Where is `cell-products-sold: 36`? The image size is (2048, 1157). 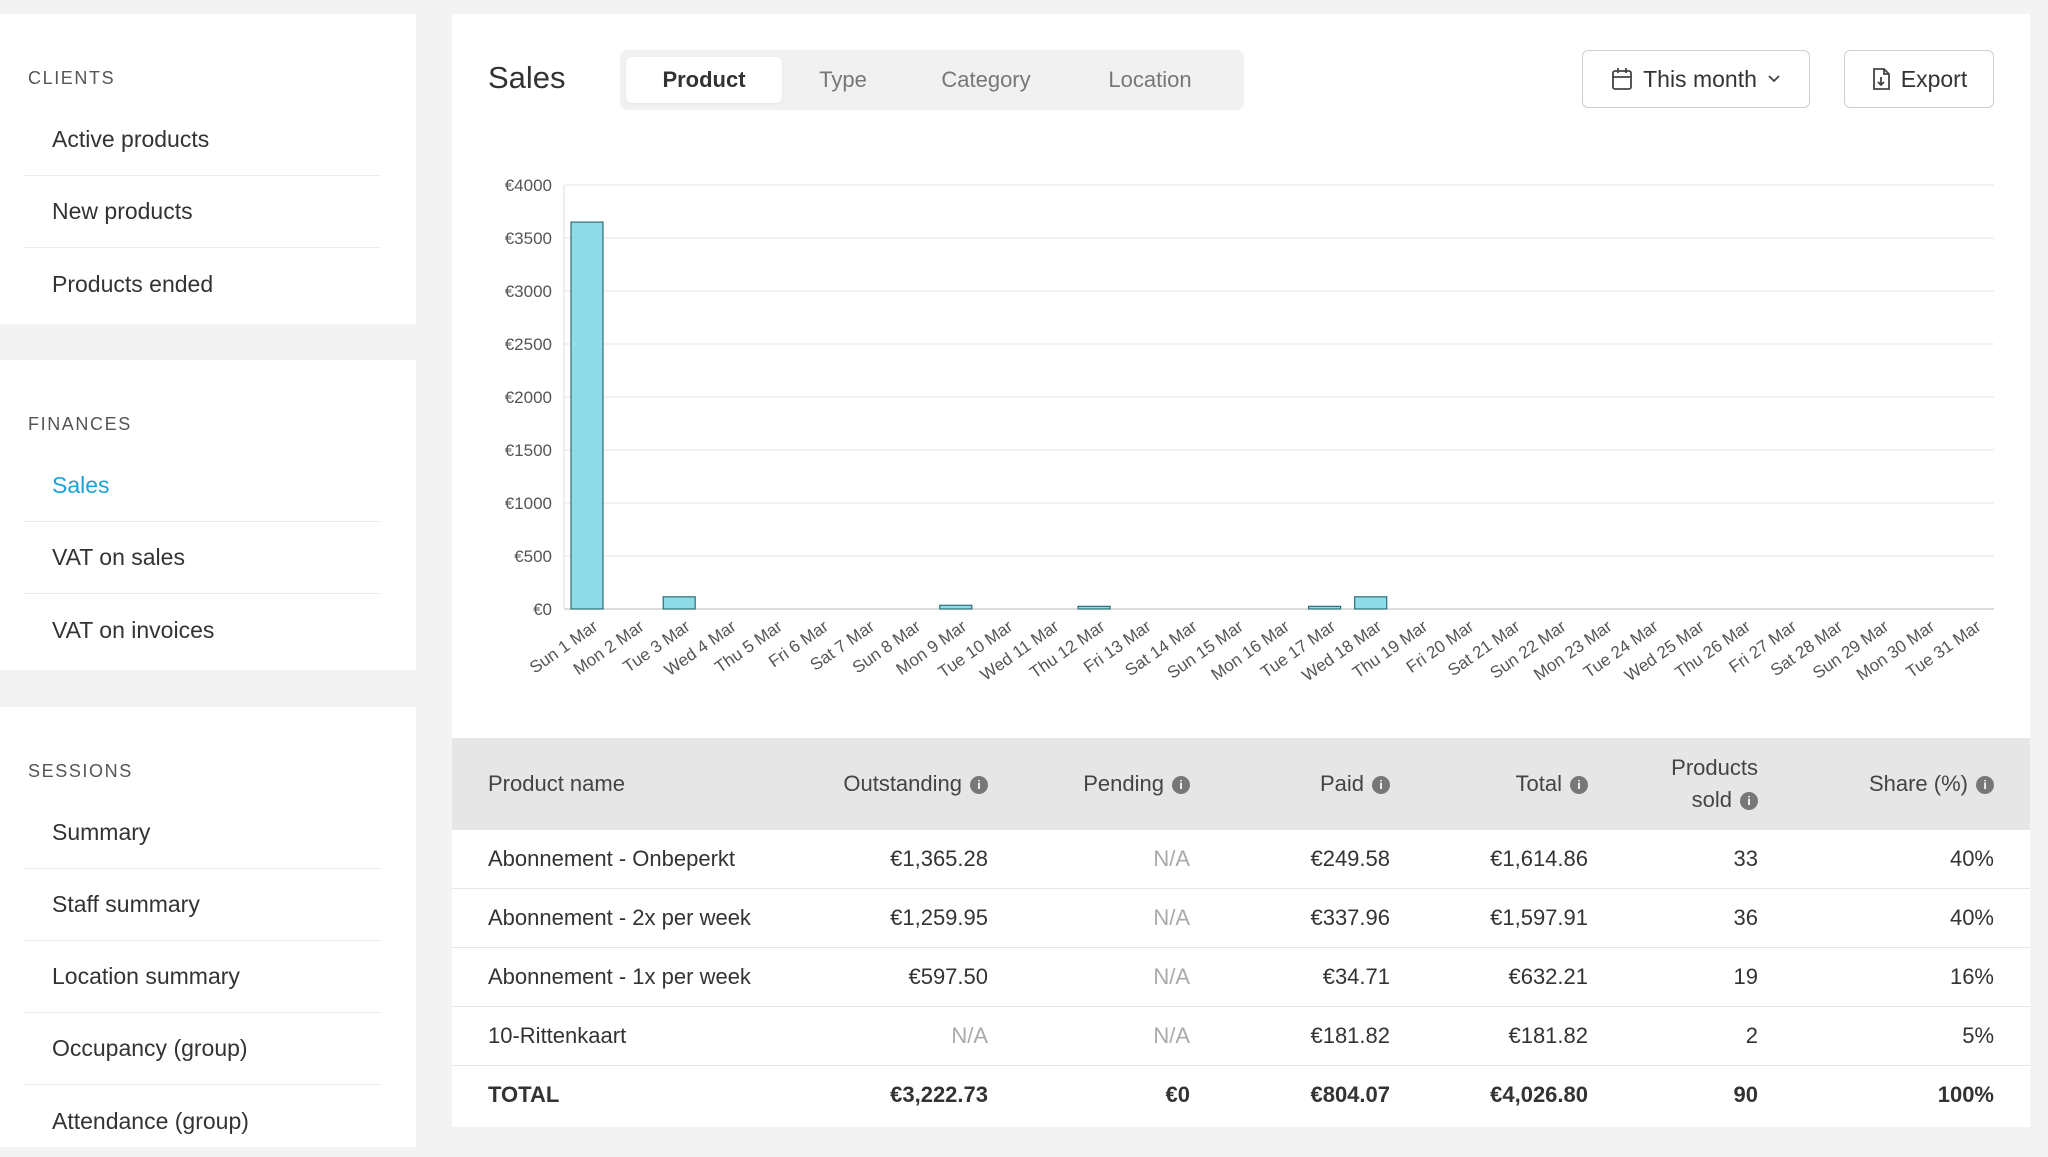
cell-products-sold: 36 is located at coordinates (1745, 917).